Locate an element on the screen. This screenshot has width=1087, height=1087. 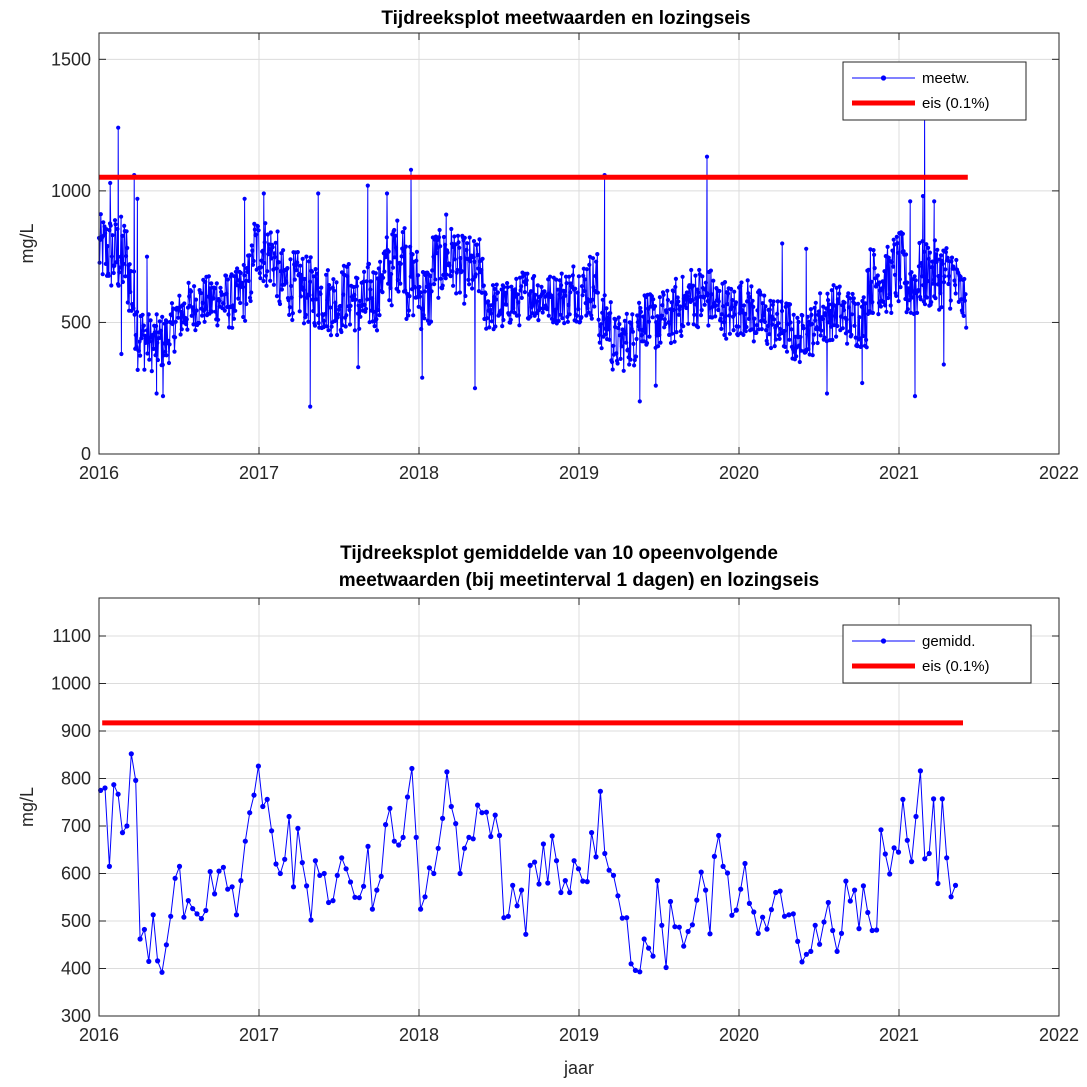
y-tick-label: 1000 is located at coordinates (71, 684).